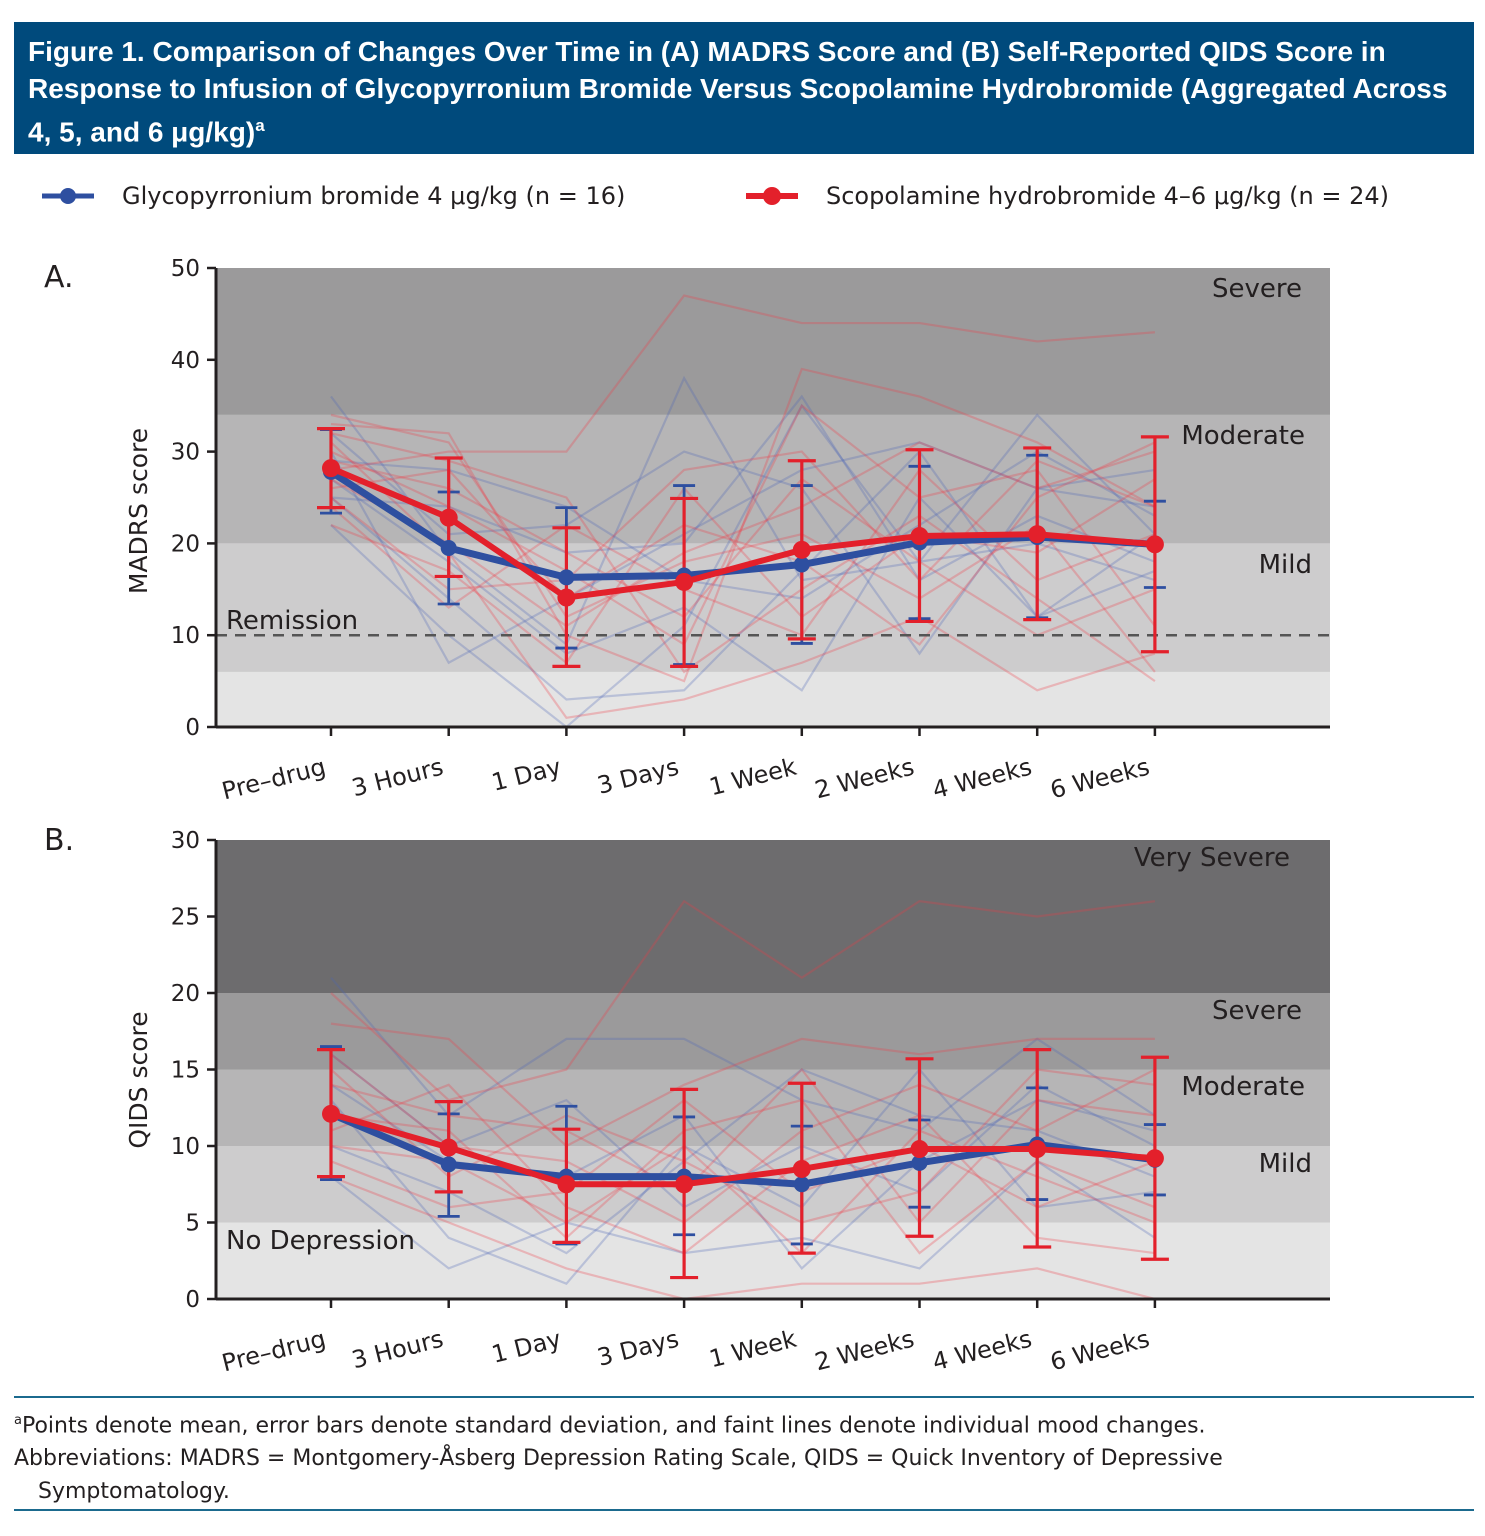  What do you see at coordinates (138, 1079) in the screenshot?
I see `qids-y-axis-label: QIDS score` at bounding box center [138, 1079].